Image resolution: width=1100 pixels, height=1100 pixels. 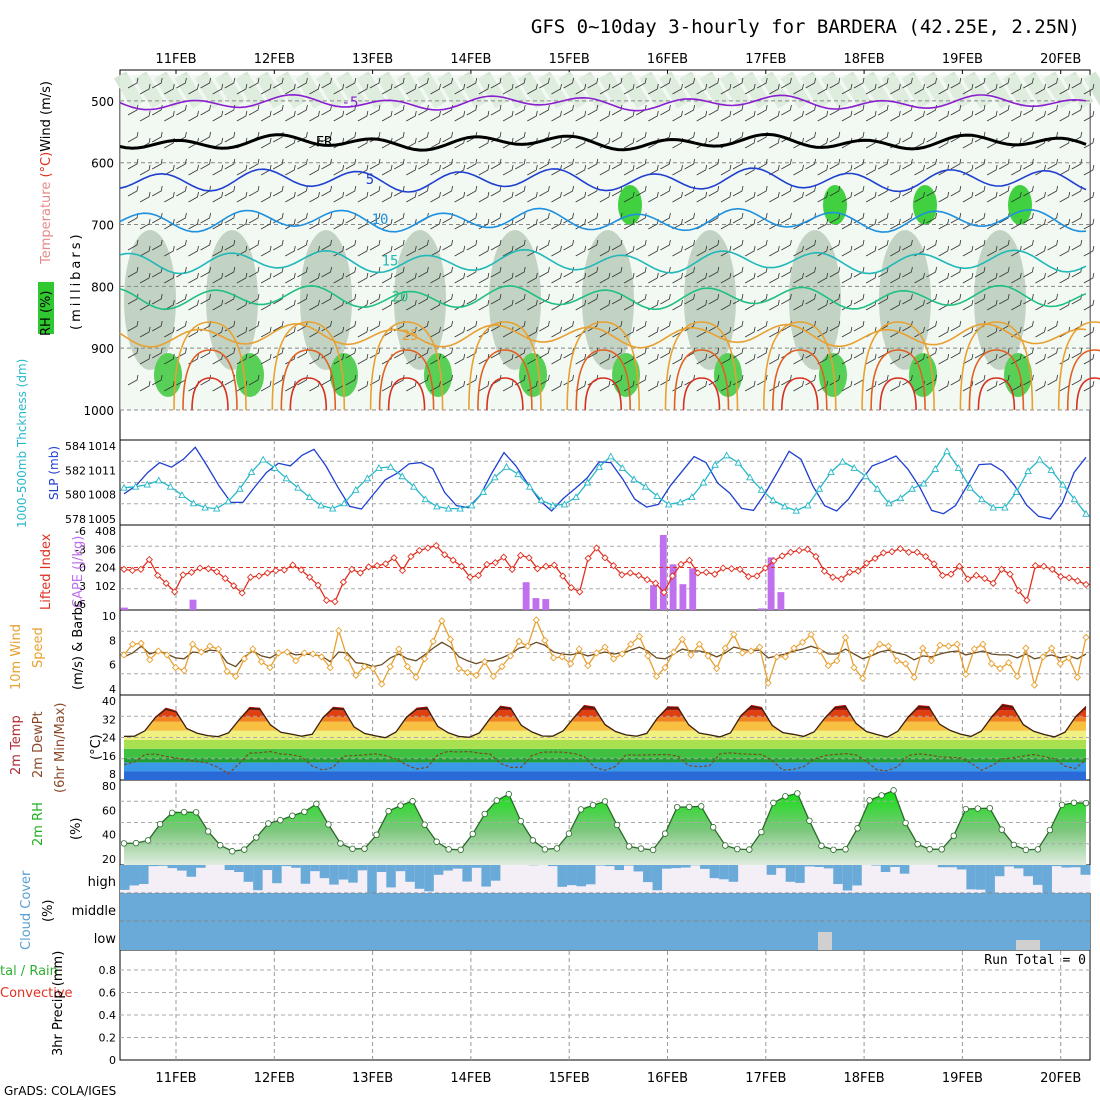 I want to click on tick-label-left: 20, so click(x=109, y=859).